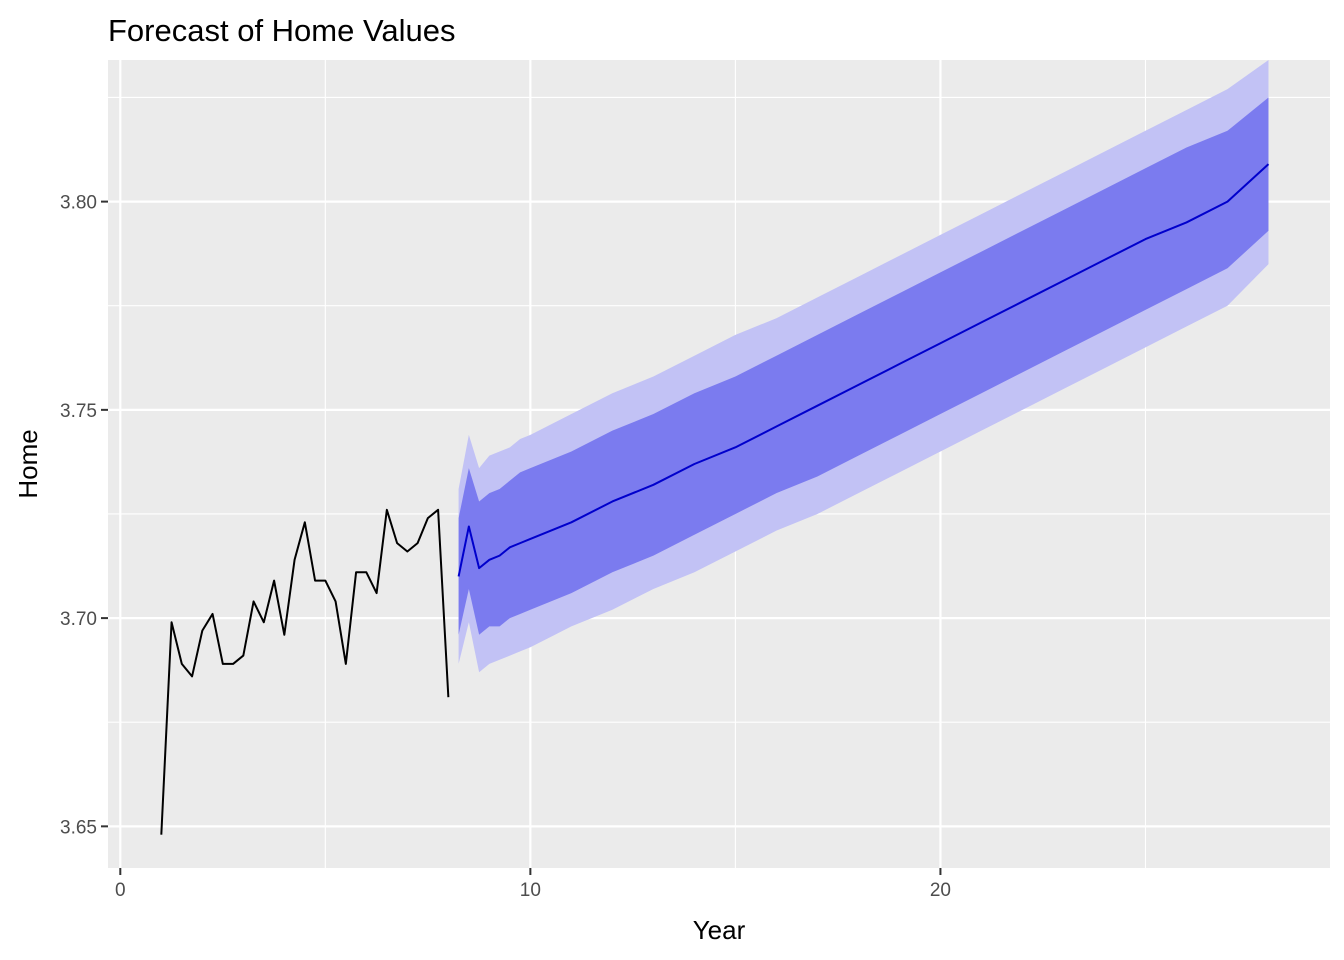  I want to click on x-axis-title: Year, so click(719, 930).